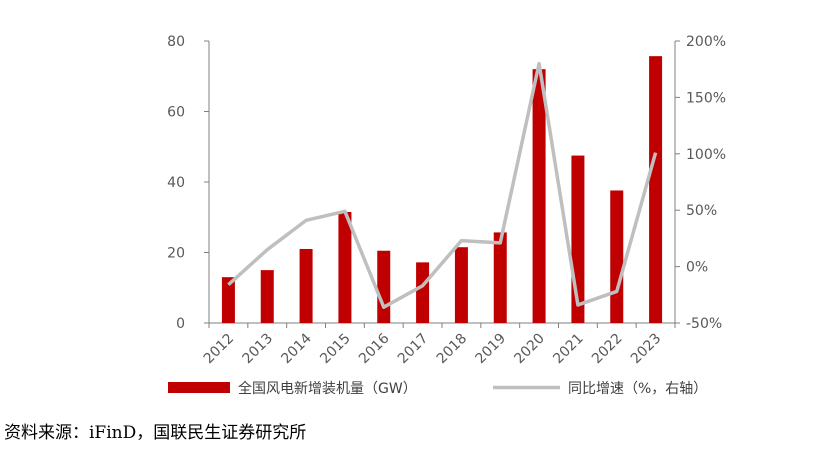 The image size is (828, 451). What do you see at coordinates (199, 387) in the screenshot?
I see `legend-bar-swatch` at bounding box center [199, 387].